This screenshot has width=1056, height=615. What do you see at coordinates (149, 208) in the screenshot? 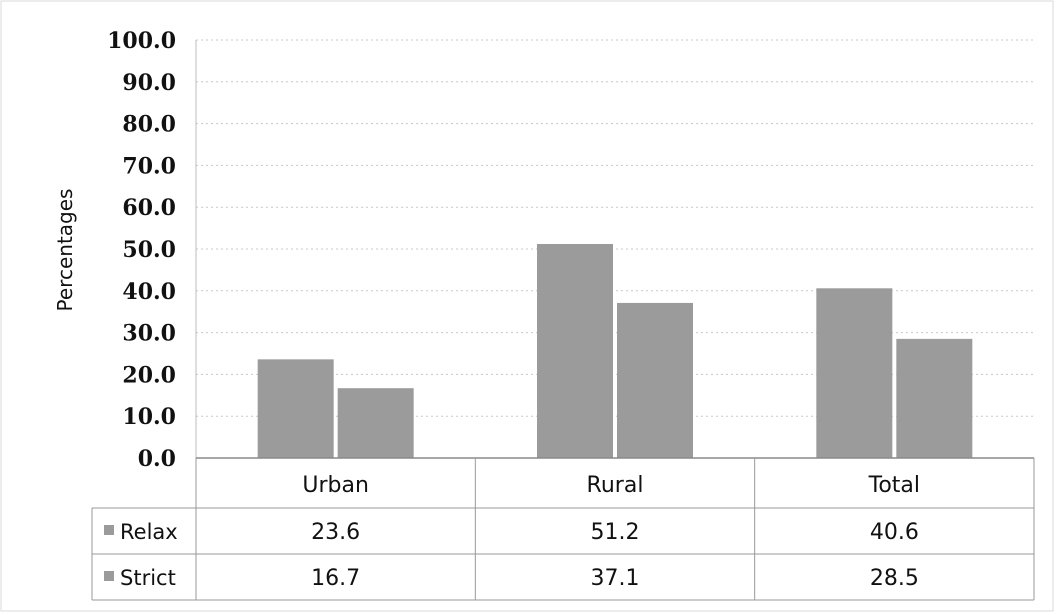
I see `y-tick-label: 60.0` at bounding box center [149, 208].